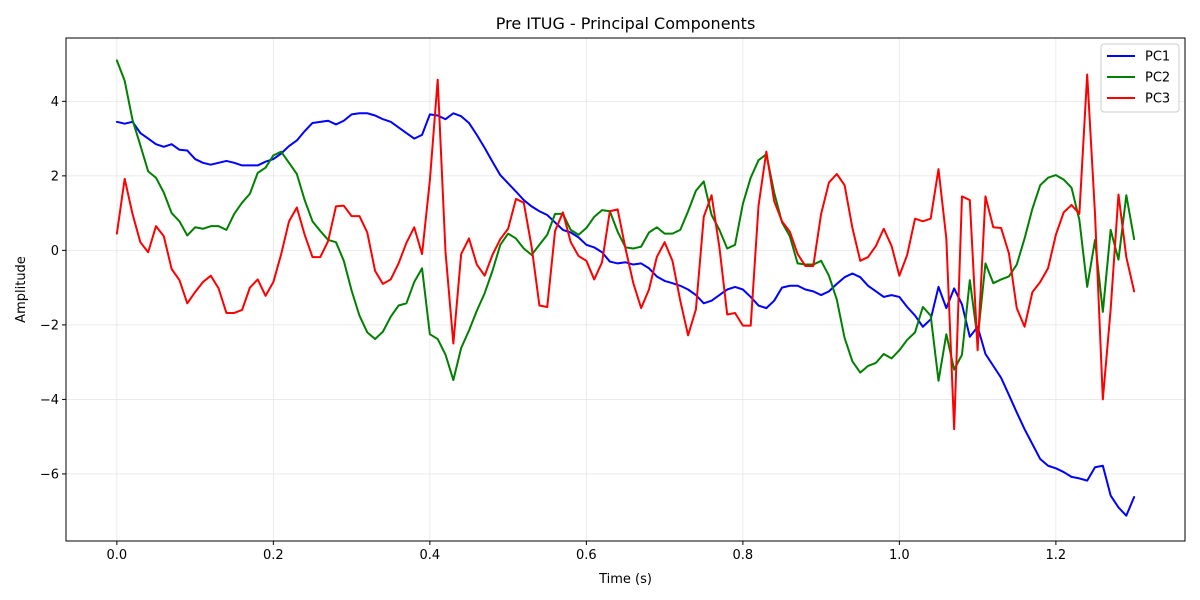 This screenshot has width=1200, height=600. Describe the element at coordinates (55, 102) in the screenshot. I see `y-tick-label: 4` at that location.